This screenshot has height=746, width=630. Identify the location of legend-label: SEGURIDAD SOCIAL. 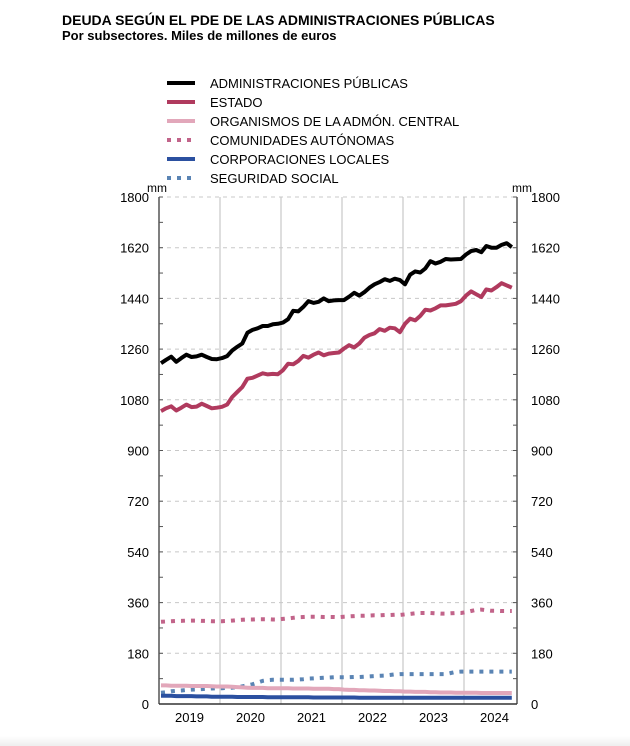
(274, 178).